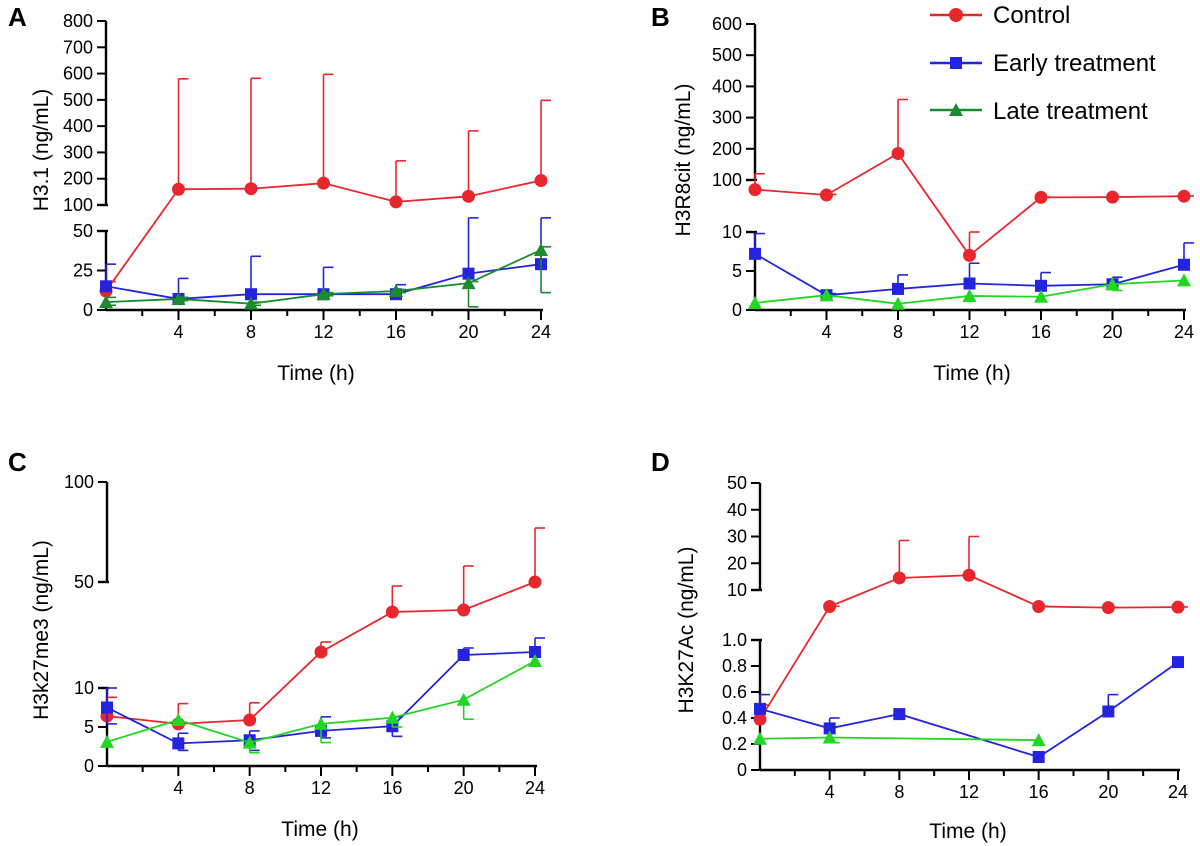 Image resolution: width=1200 pixels, height=846 pixels. I want to click on panel-d-y-tick-label: 0.6, so click(734, 692).